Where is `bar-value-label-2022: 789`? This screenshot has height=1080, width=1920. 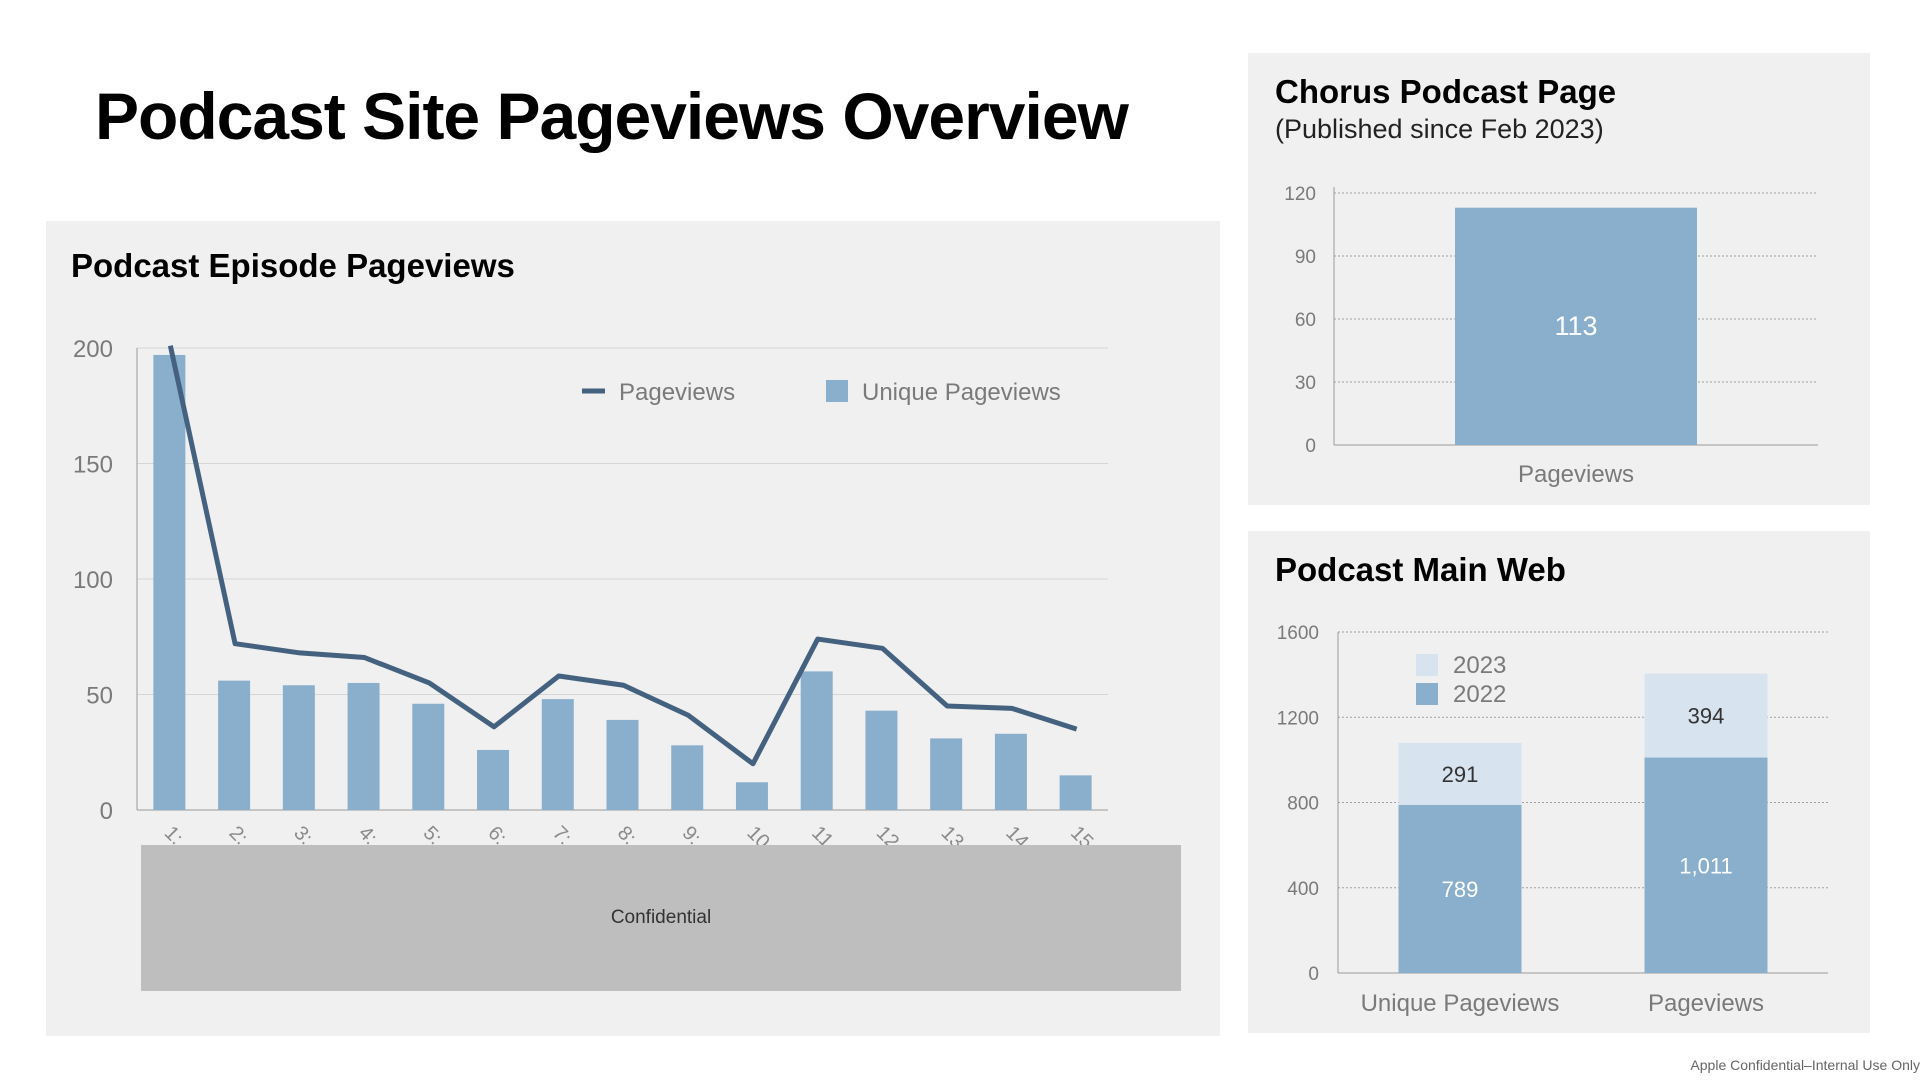 bar-value-label-2022: 789 is located at coordinates (1460, 889).